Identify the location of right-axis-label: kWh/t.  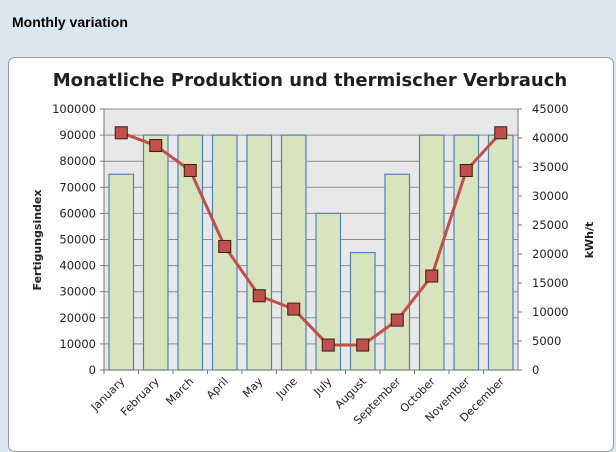
(589, 240).